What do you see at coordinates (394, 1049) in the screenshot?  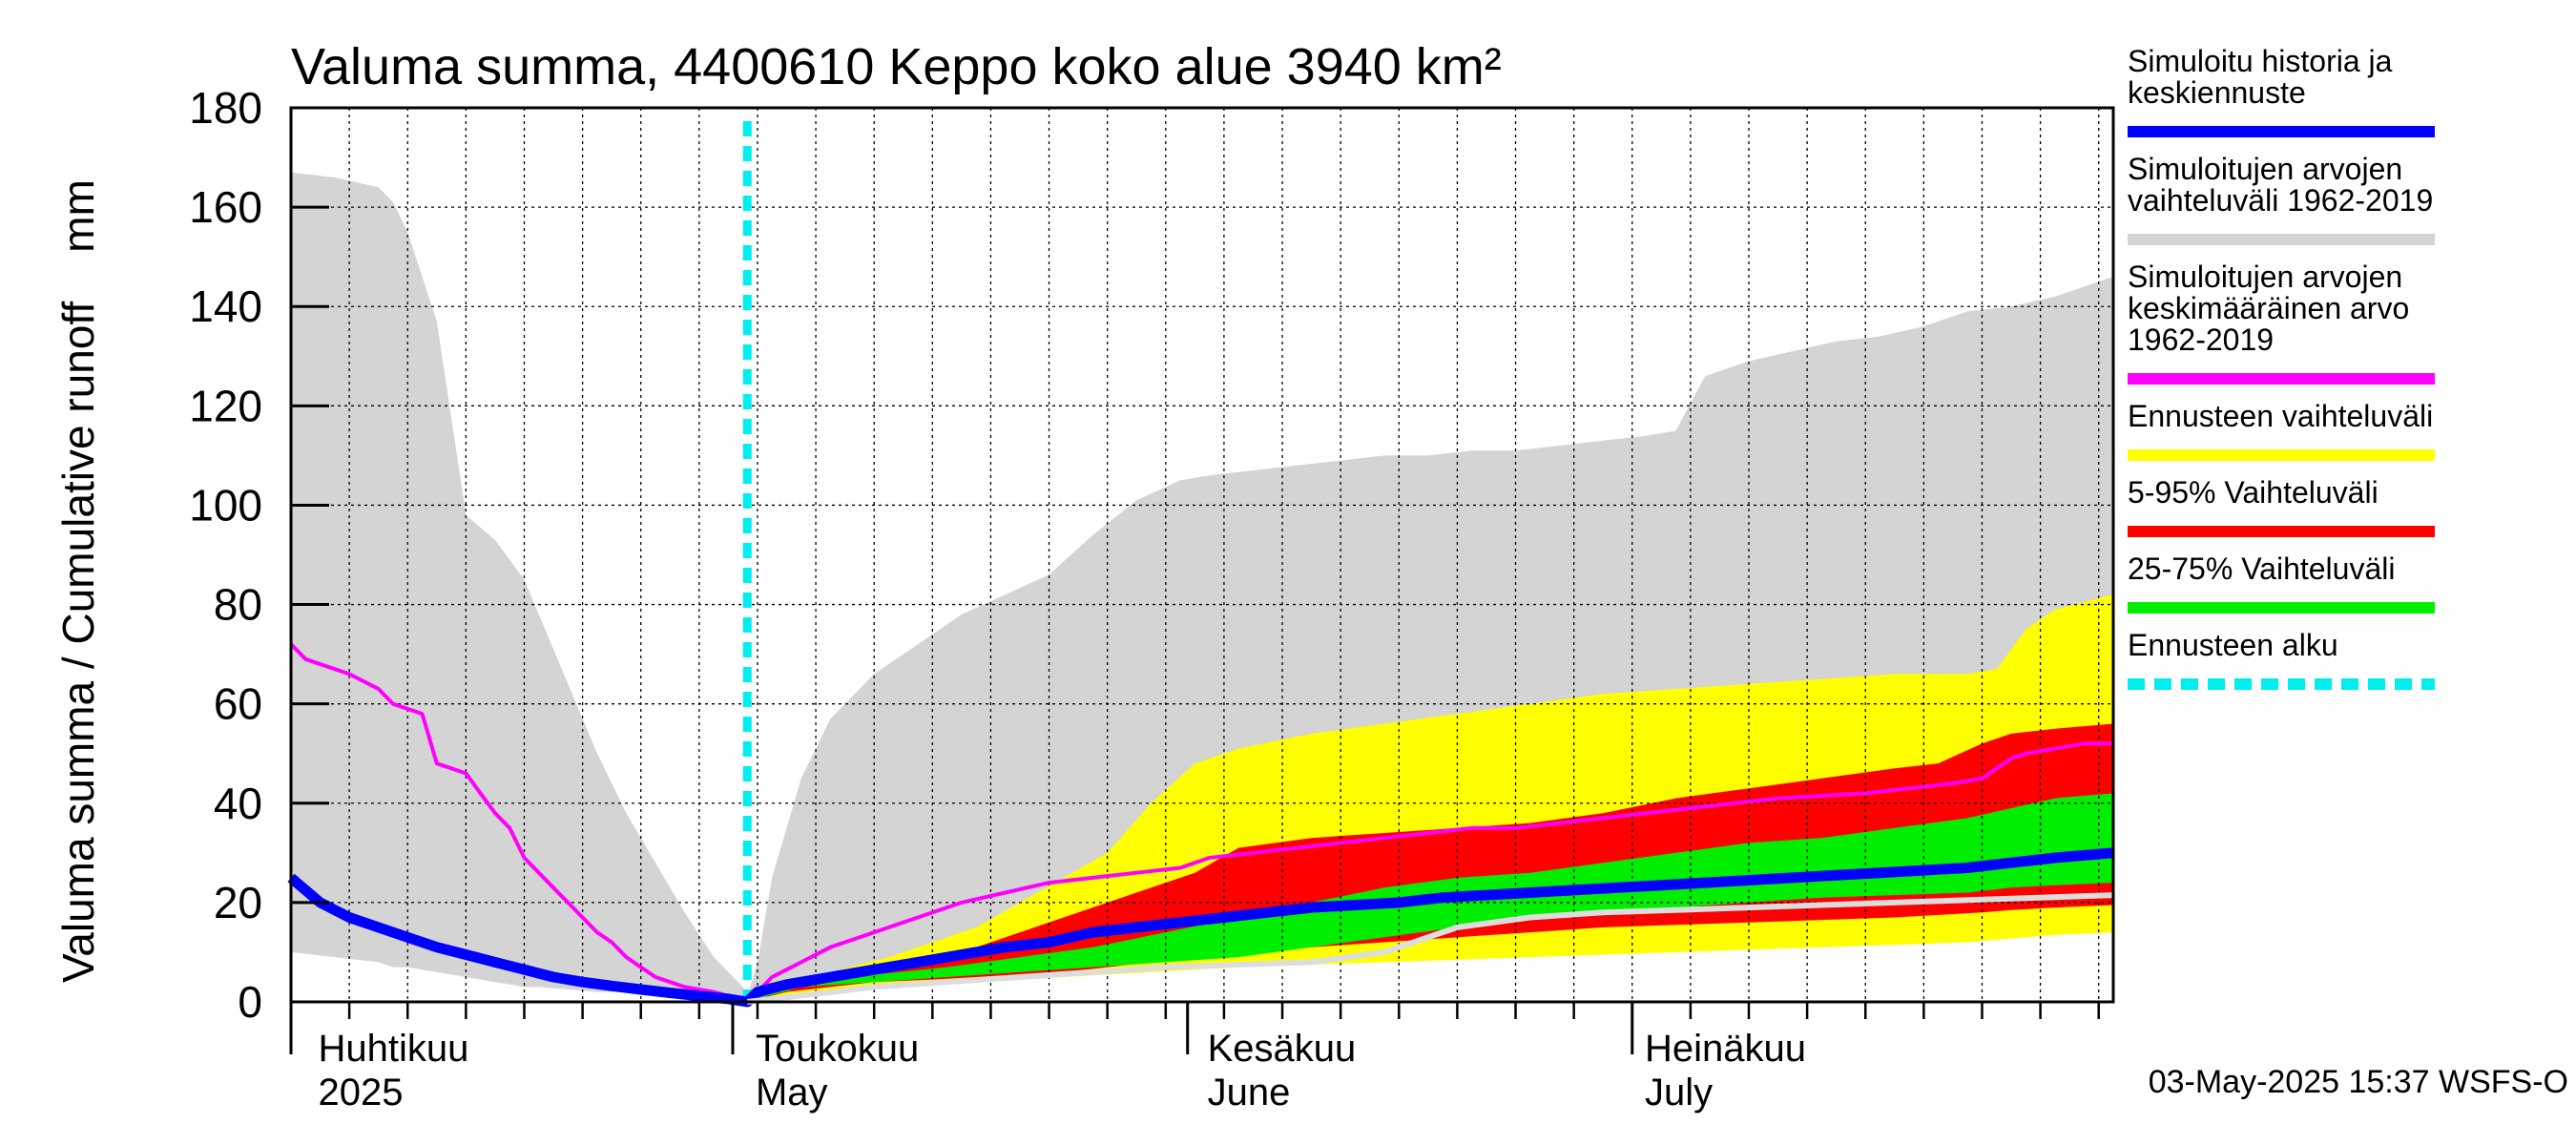 I see `month-label-fi: Huhtikuu` at bounding box center [394, 1049].